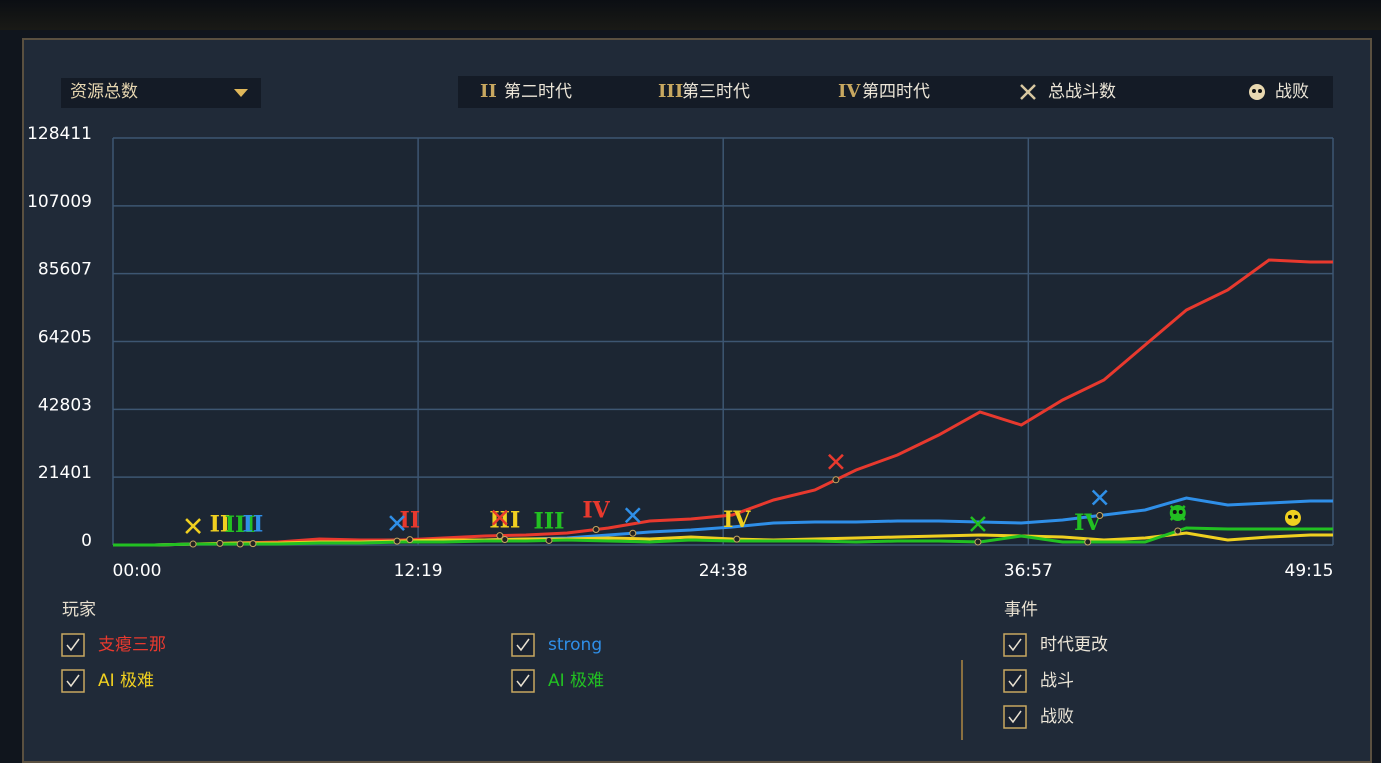  Describe the element at coordinates (1074, 645) in the screenshot. I see `event-entry: 时代更改` at that location.